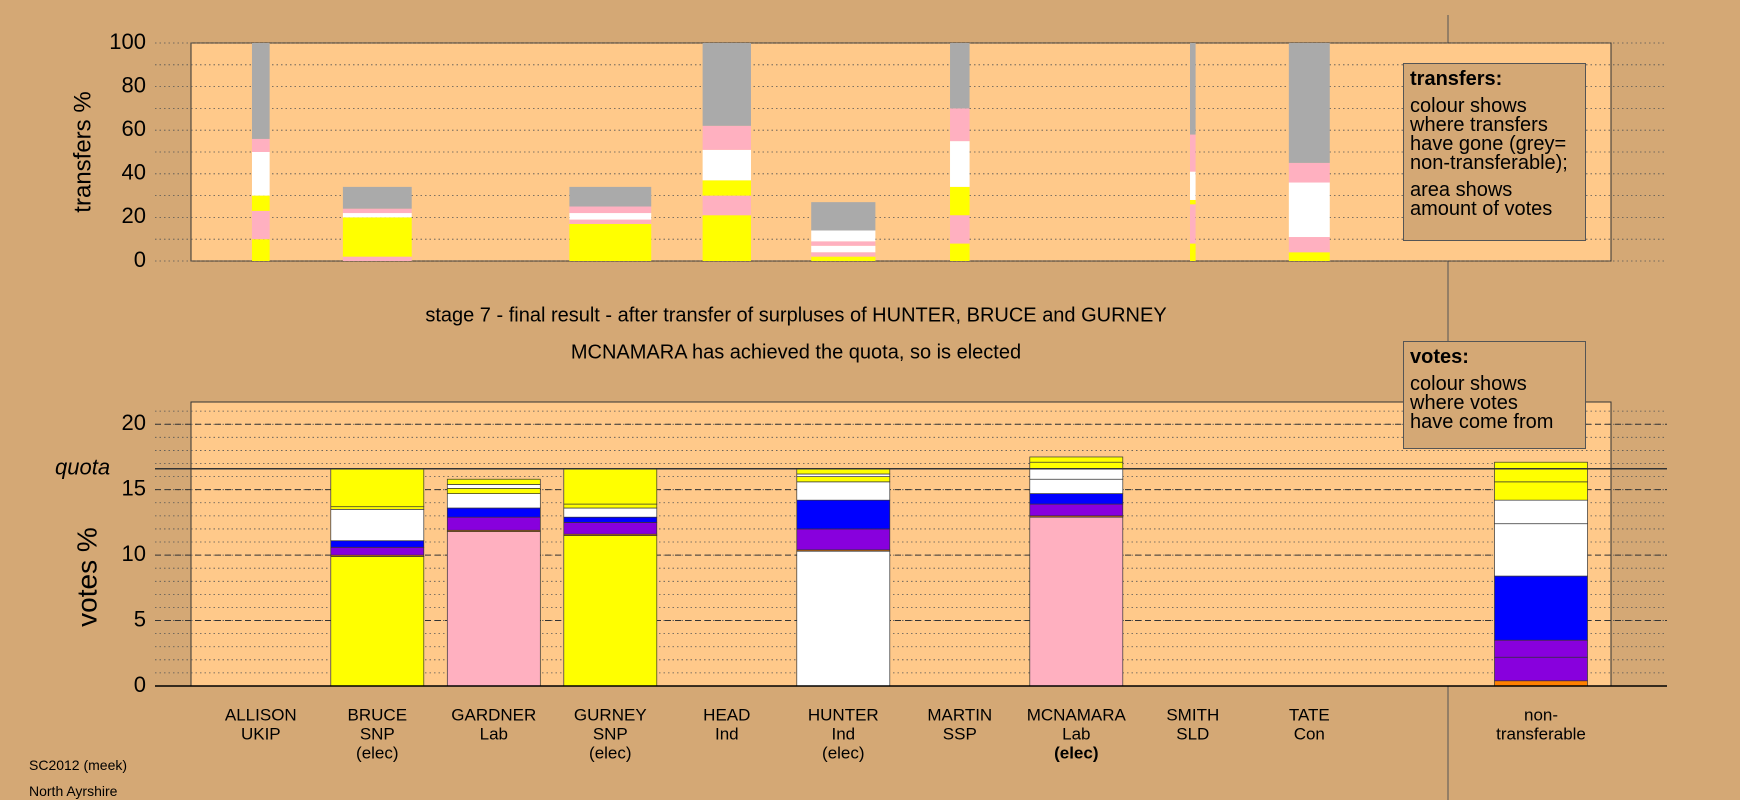 The width and height of the screenshot is (1740, 800). Describe the element at coordinates (1464, 403) in the screenshot. I see `box-line: where votes` at that location.